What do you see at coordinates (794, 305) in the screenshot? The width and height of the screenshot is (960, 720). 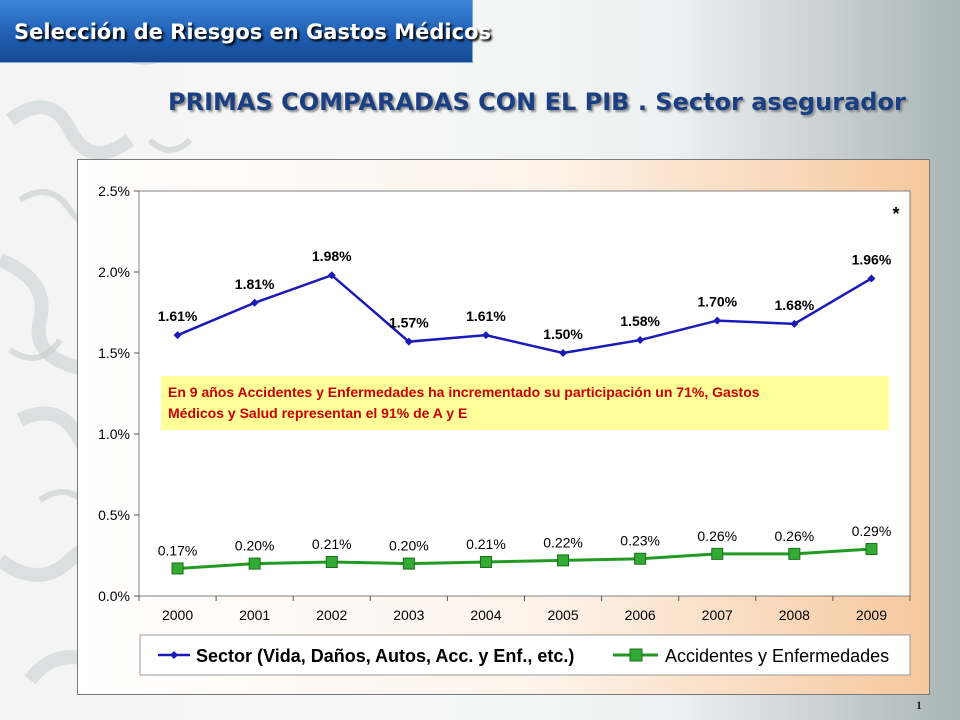 I see `data-label: 1.68%` at bounding box center [794, 305].